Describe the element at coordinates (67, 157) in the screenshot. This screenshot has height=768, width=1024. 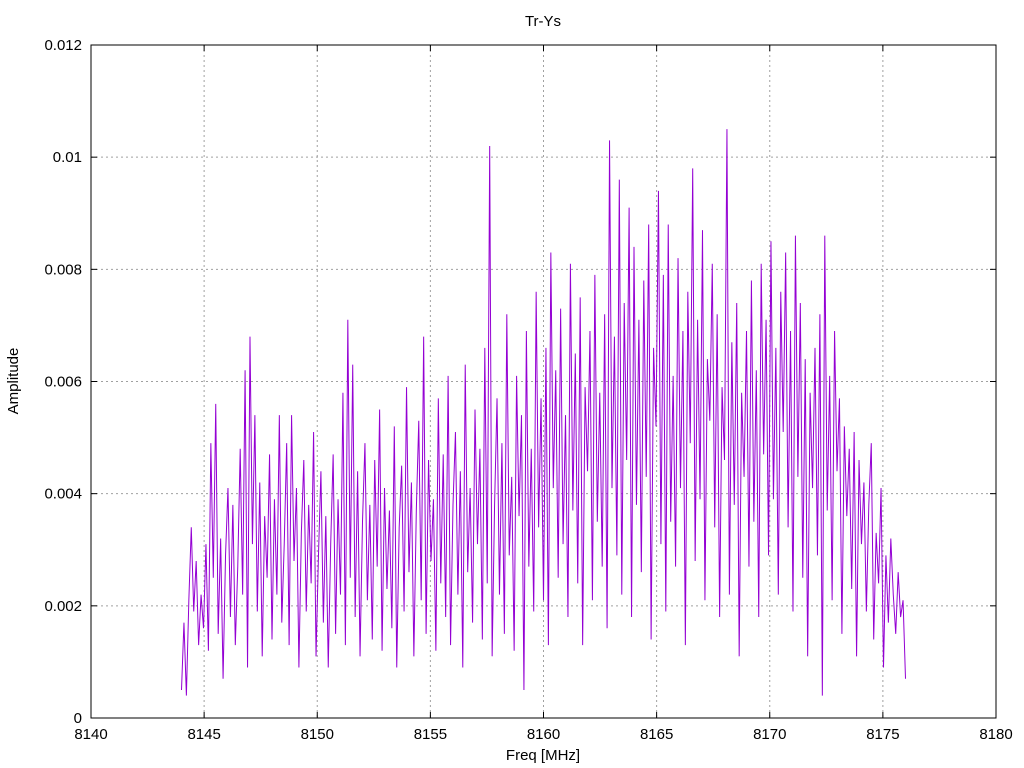
I see `y-tick-label: 0.01` at that location.